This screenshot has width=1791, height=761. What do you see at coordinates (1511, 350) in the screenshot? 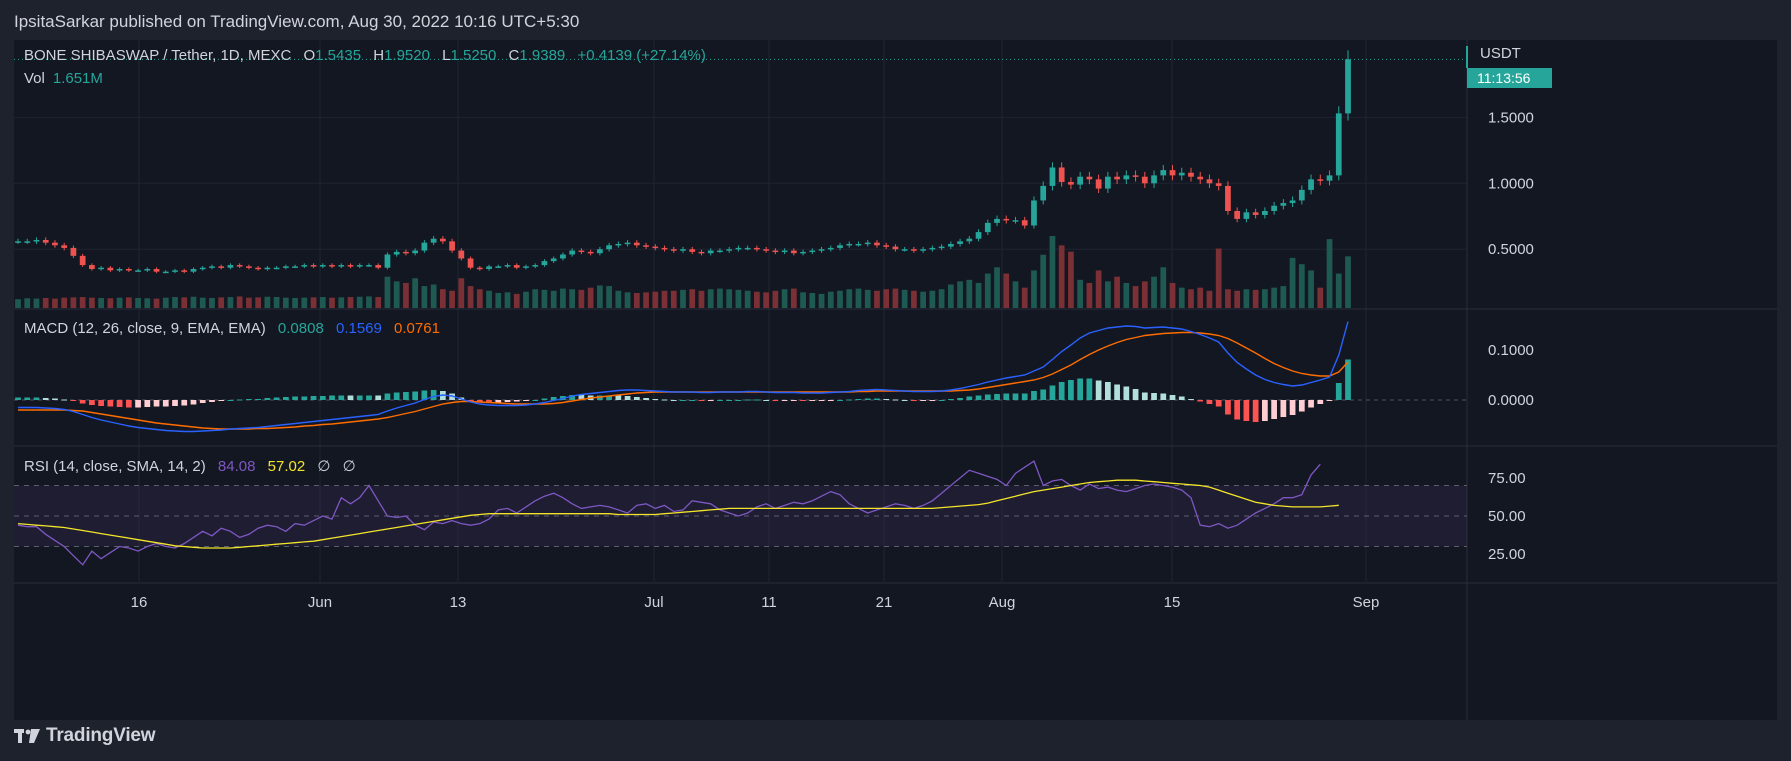
I see `macd-axis-tick-0: 0.1000` at bounding box center [1511, 350].